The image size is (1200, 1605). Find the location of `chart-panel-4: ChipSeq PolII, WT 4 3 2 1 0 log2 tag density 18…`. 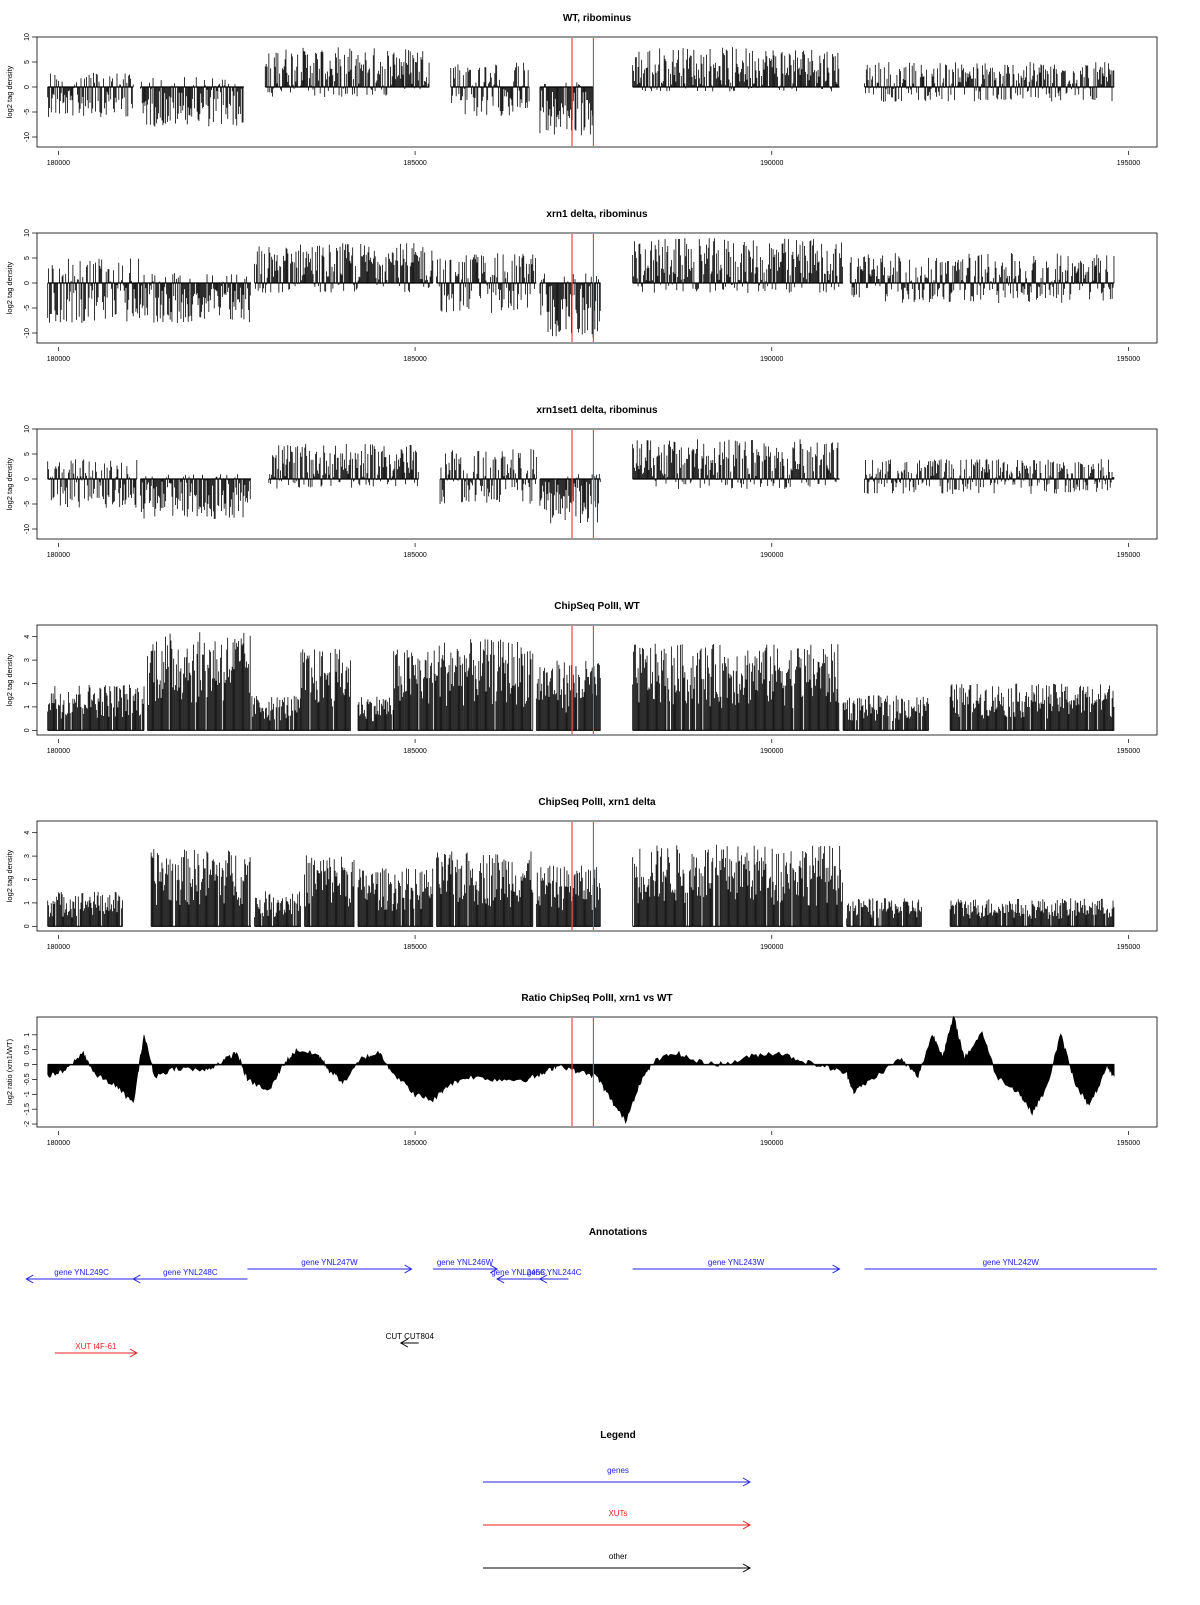

chart-panel-4: ChipSeq PolII, WT 4 3 2 1 0 log2 tag density 18… is located at coordinates (581, 678).